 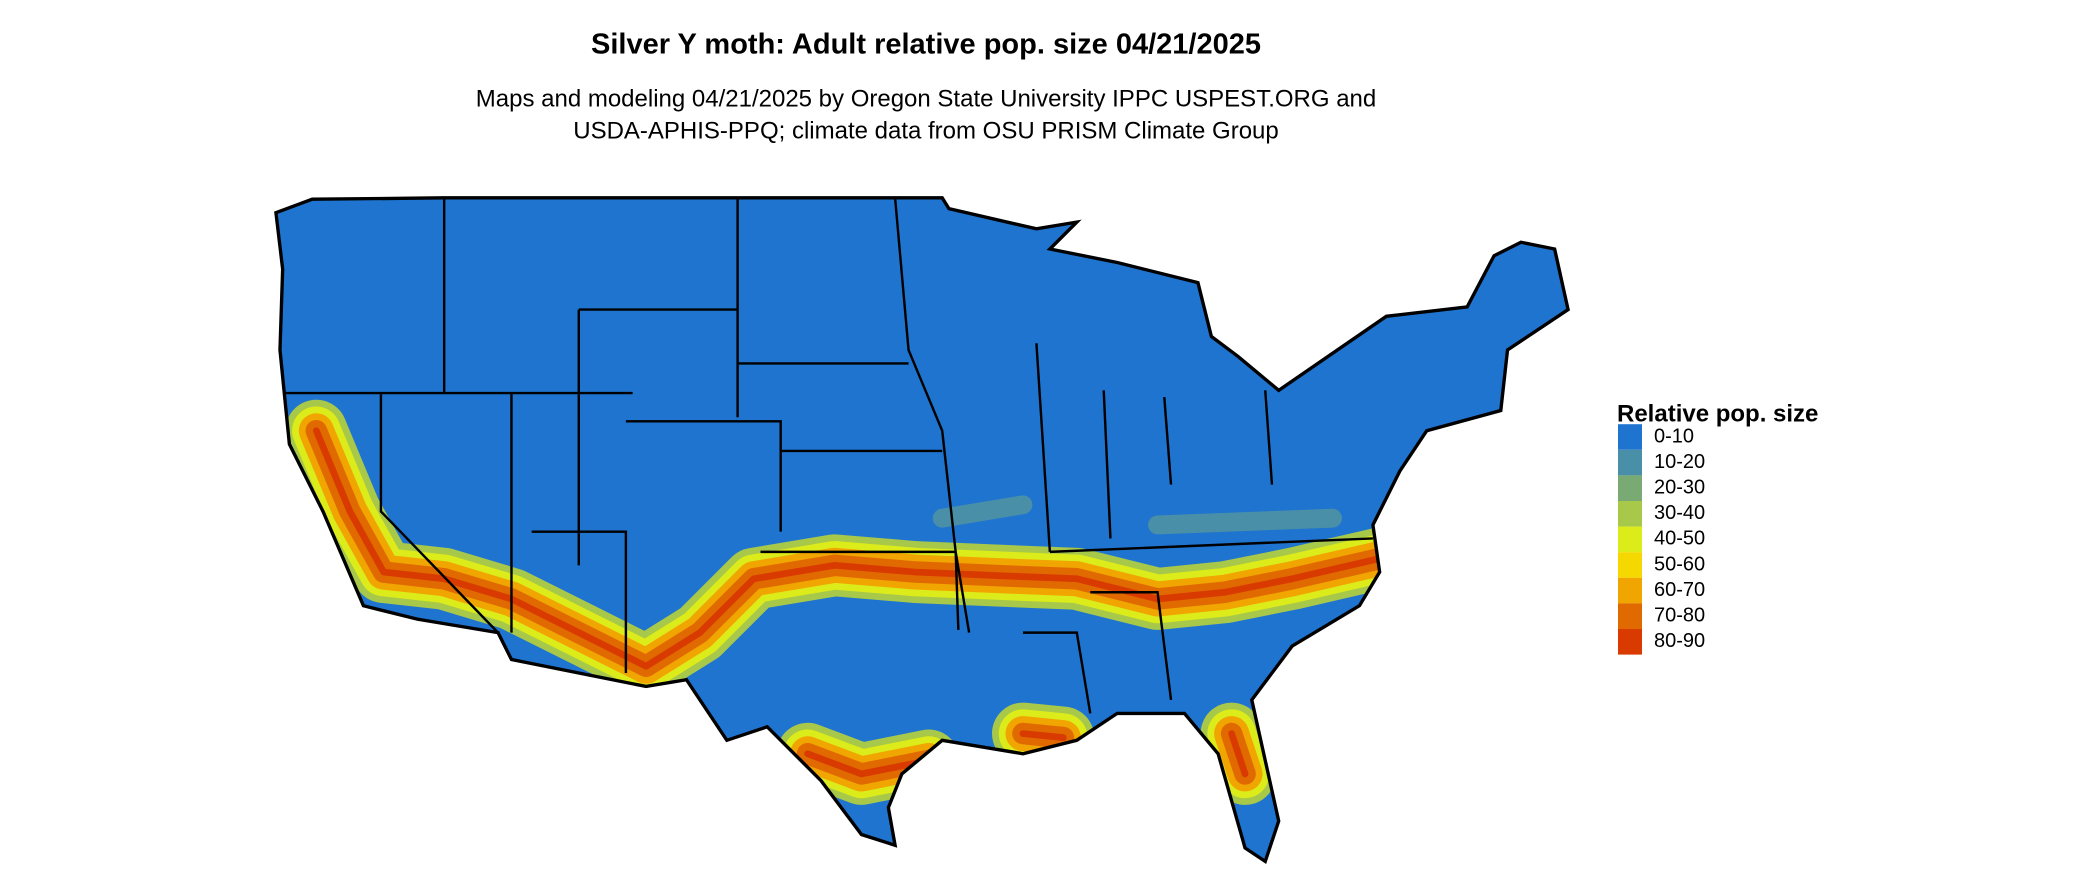 I want to click on legend-label: 70-80, so click(x=1679, y=615).